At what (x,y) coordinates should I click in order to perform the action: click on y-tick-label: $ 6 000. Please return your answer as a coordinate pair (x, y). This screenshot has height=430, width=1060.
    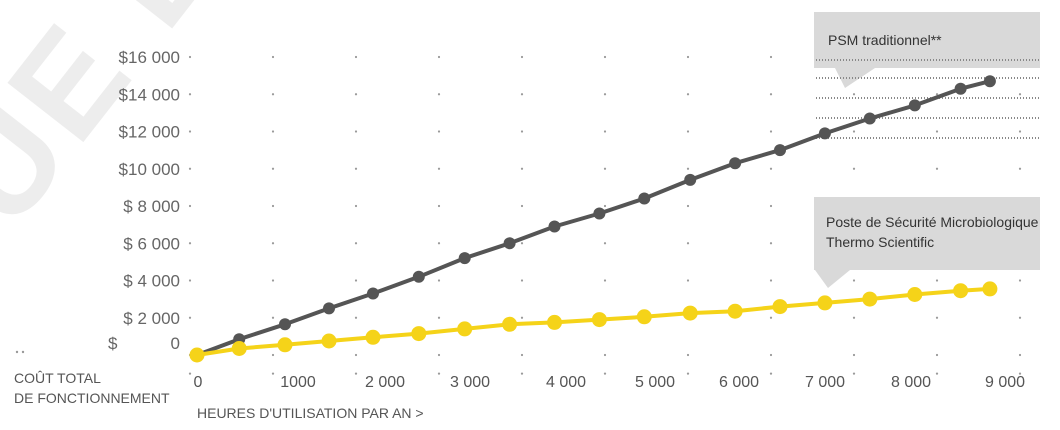
    Looking at the image, I should click on (151, 243).